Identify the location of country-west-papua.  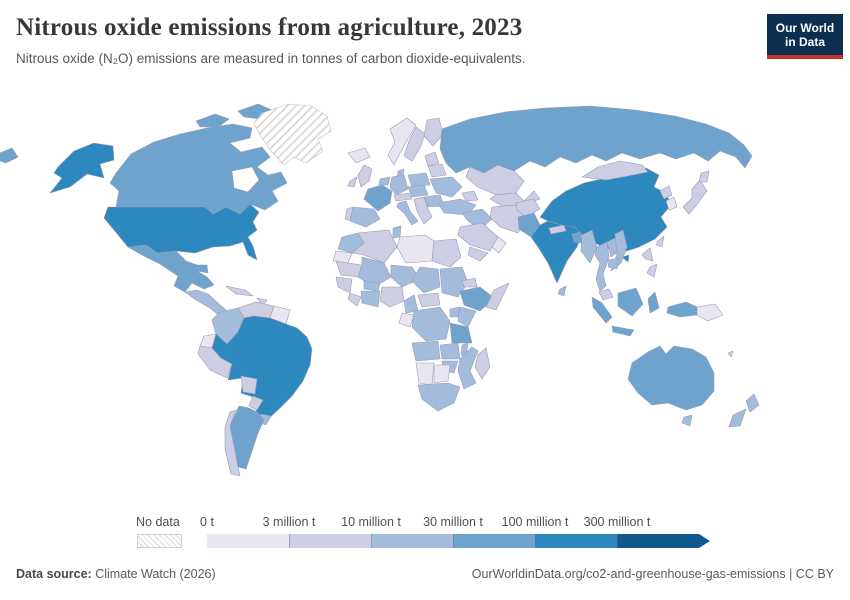
(682, 309).